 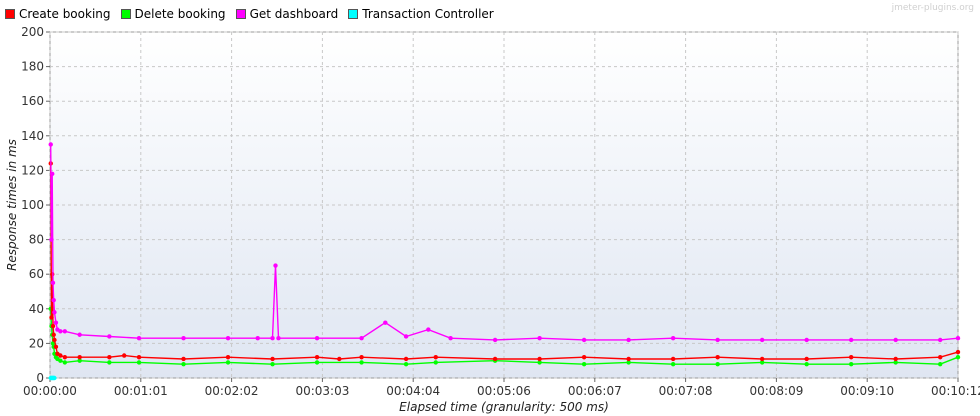 What do you see at coordinates (413, 391) in the screenshot?
I see `x-tick-label: 00:04:04` at bounding box center [413, 391].